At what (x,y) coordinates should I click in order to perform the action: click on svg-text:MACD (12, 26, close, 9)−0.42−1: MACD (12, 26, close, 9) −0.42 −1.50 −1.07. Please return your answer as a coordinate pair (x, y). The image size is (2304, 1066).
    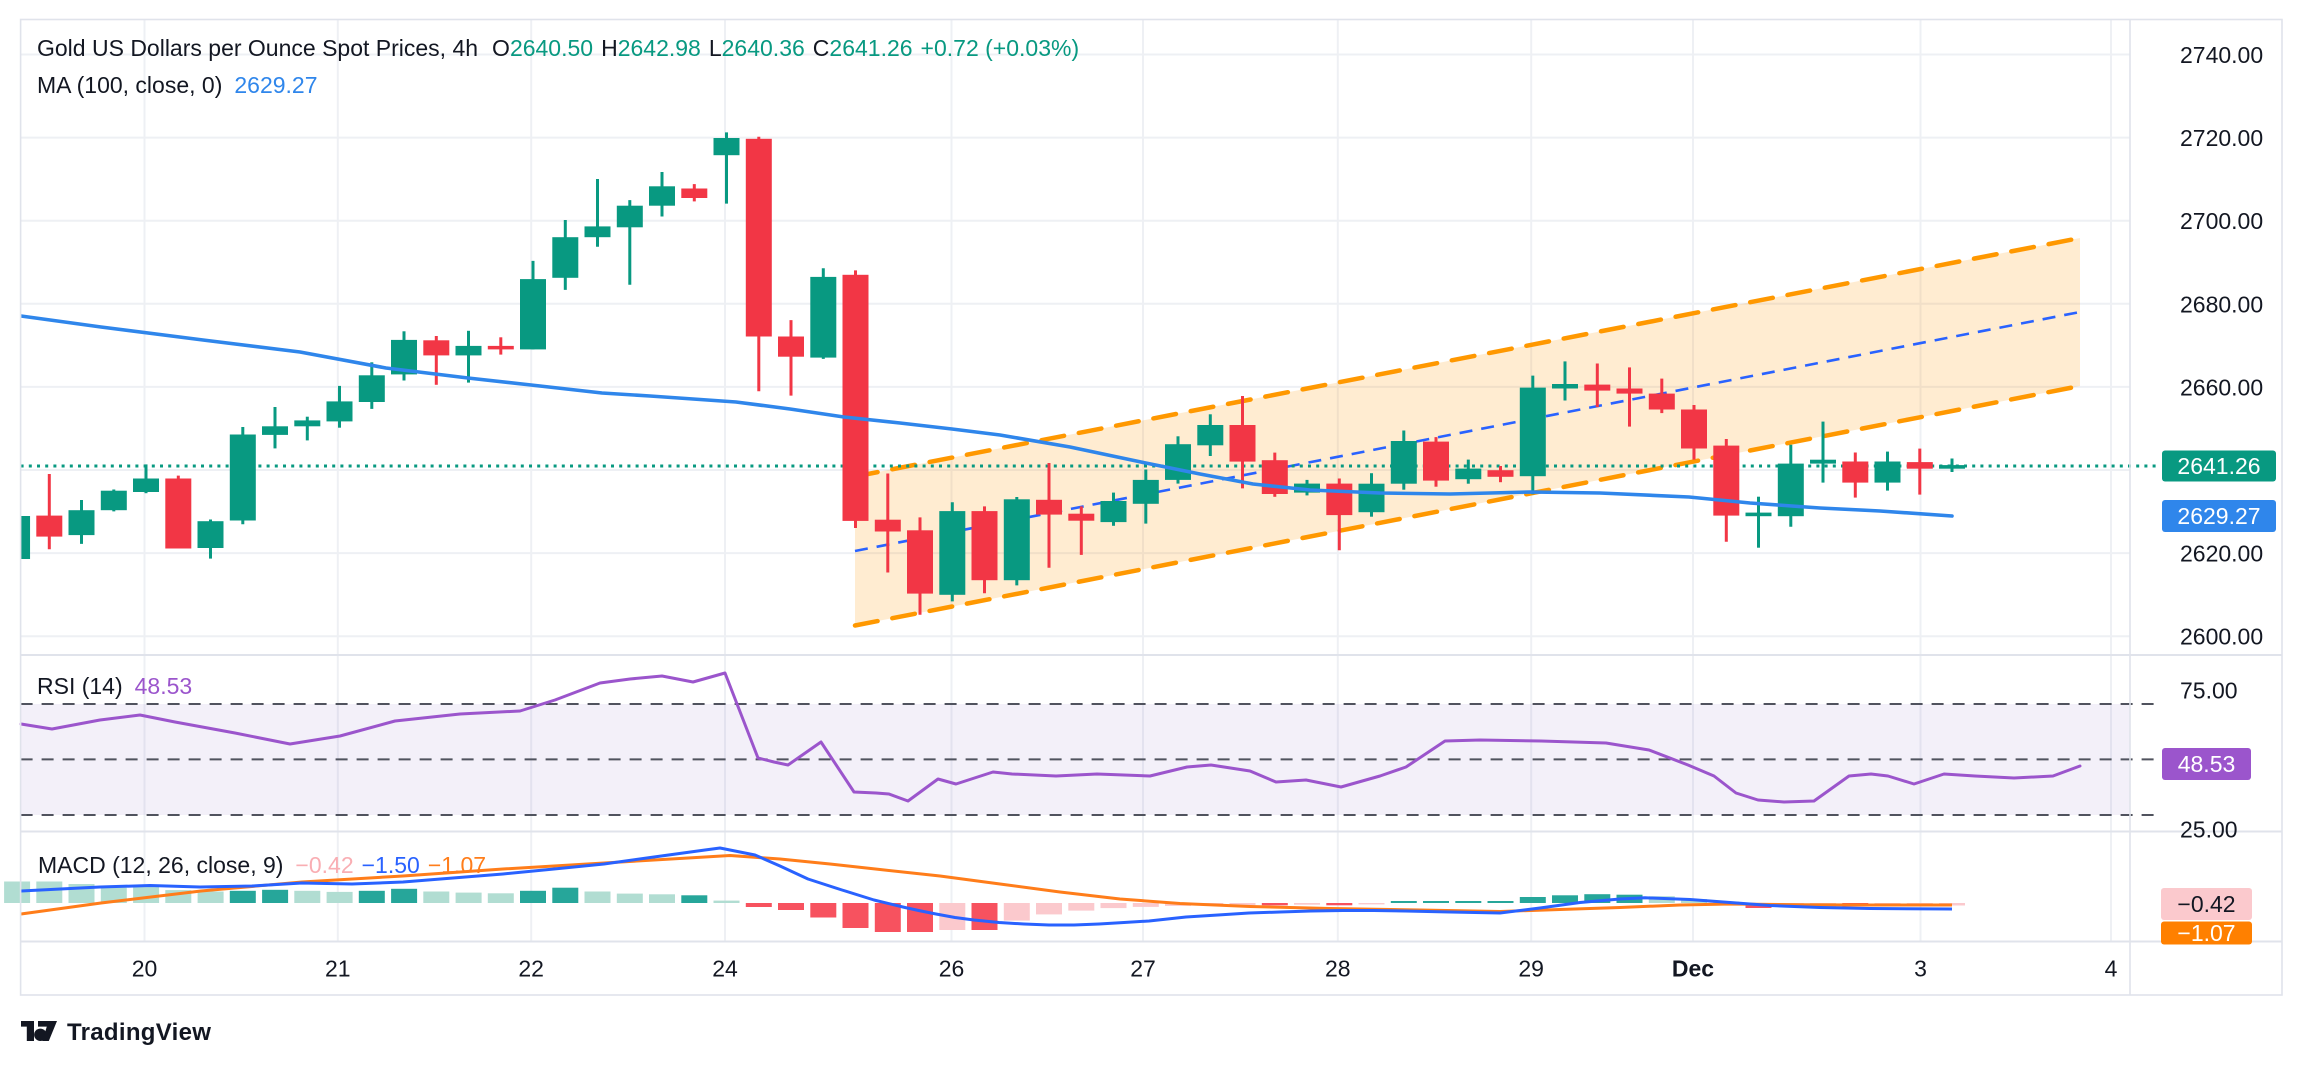
    Looking at the image, I should click on (262, 865).